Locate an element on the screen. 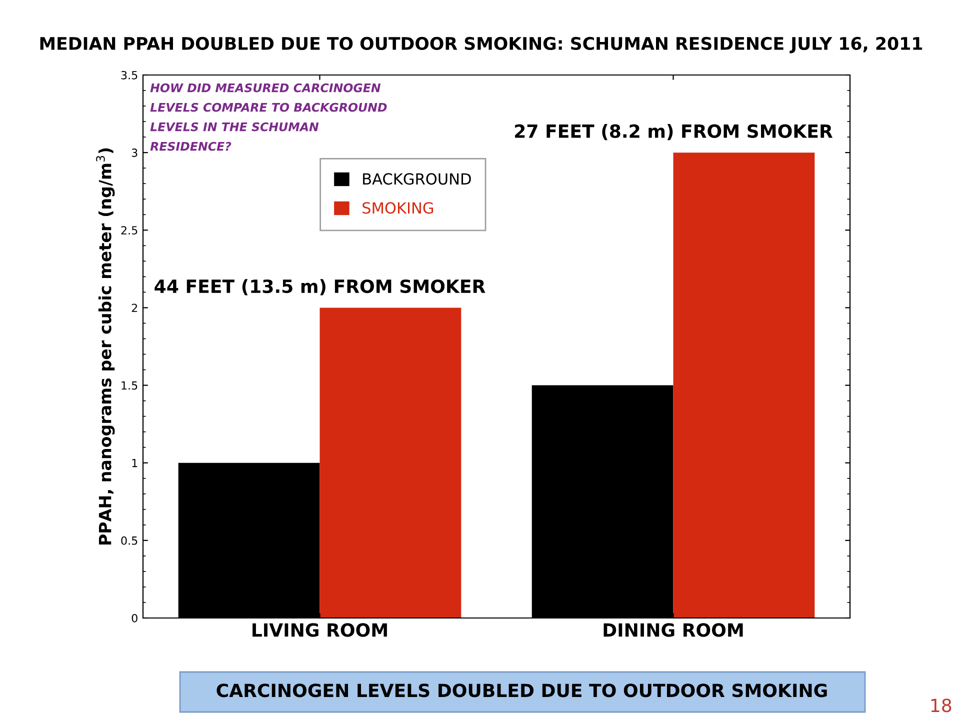 The width and height of the screenshot is (962, 723). x-tick-label: DINING ROOM is located at coordinates (673, 630).